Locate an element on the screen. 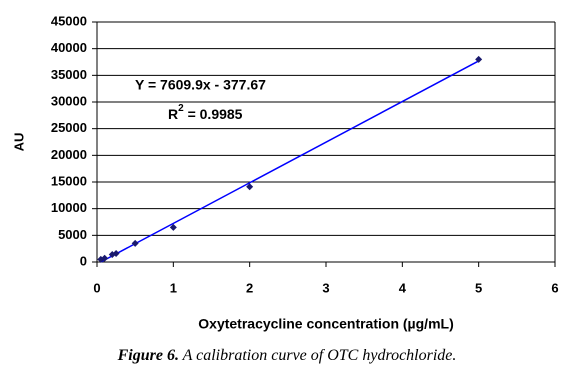 The image size is (575, 379). r-squared: R2 = 0.9985 is located at coordinates (205, 112).